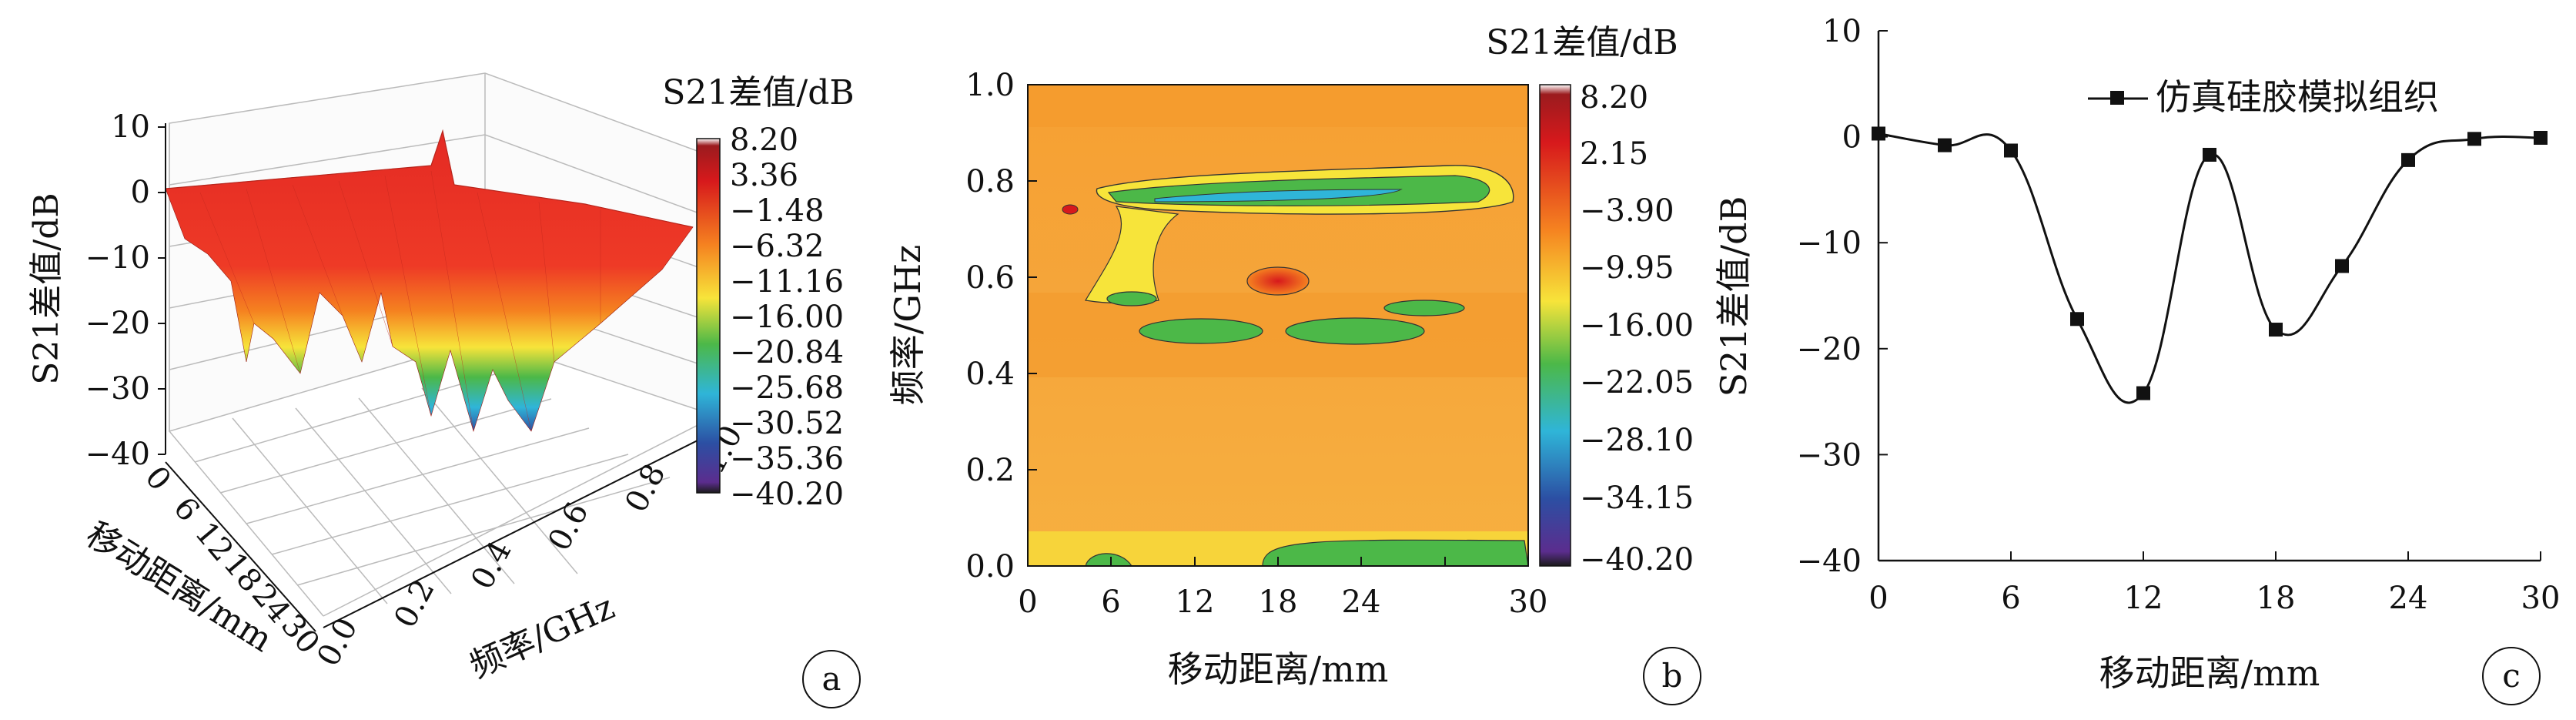  I want to click on legend-label: 仿真硅胶模拟组织, so click(2297, 97).